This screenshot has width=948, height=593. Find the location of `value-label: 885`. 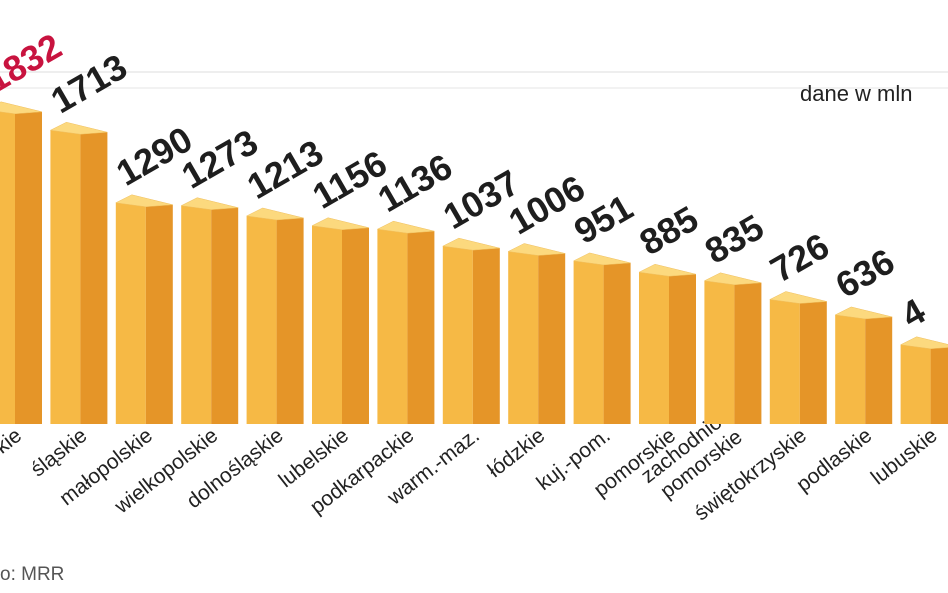

value-label: 885 is located at coordinates (669, 231).